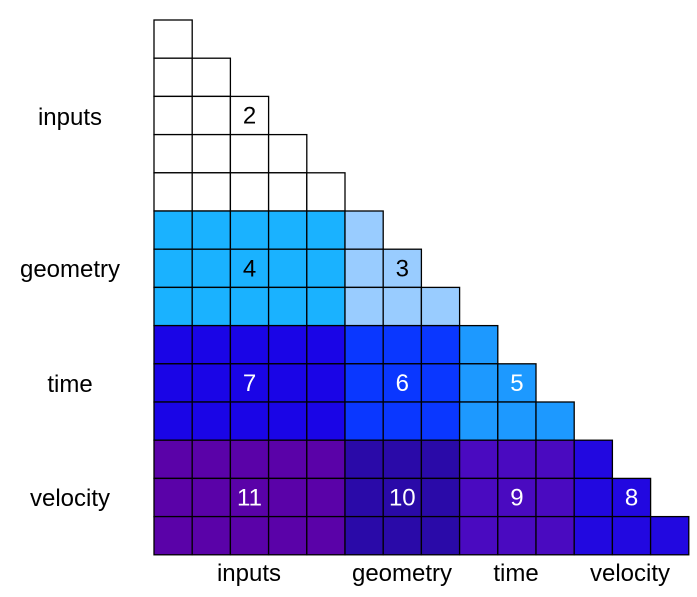 The image size is (697, 597). What do you see at coordinates (249, 383) in the screenshot?
I see `block-value-label: 7` at bounding box center [249, 383].